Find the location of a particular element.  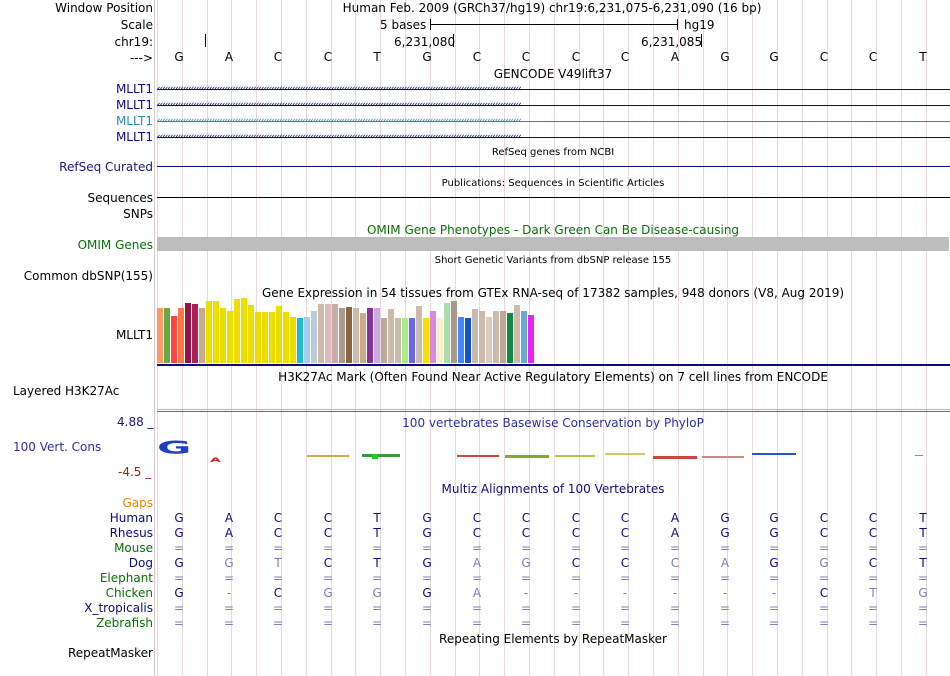

repeatmasker-label: RepeatMasker is located at coordinates (110, 653).